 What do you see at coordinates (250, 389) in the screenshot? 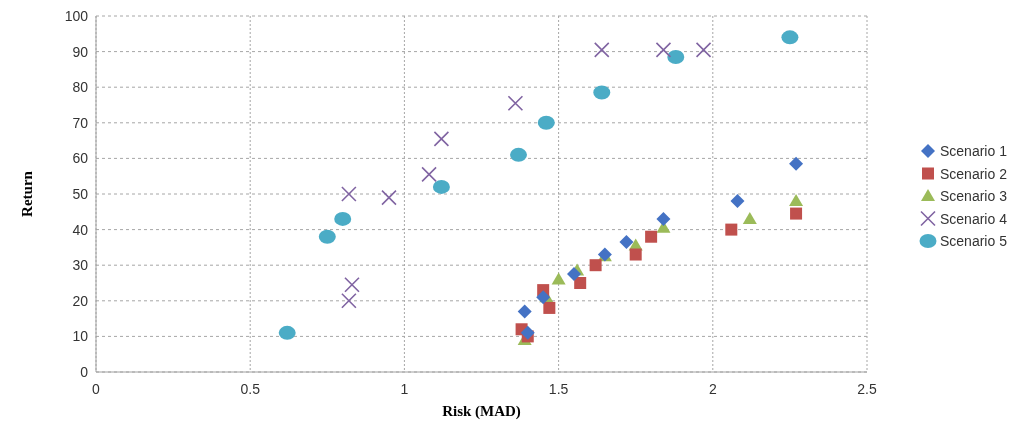
I see `x-tick-label: 0.5` at bounding box center [250, 389].